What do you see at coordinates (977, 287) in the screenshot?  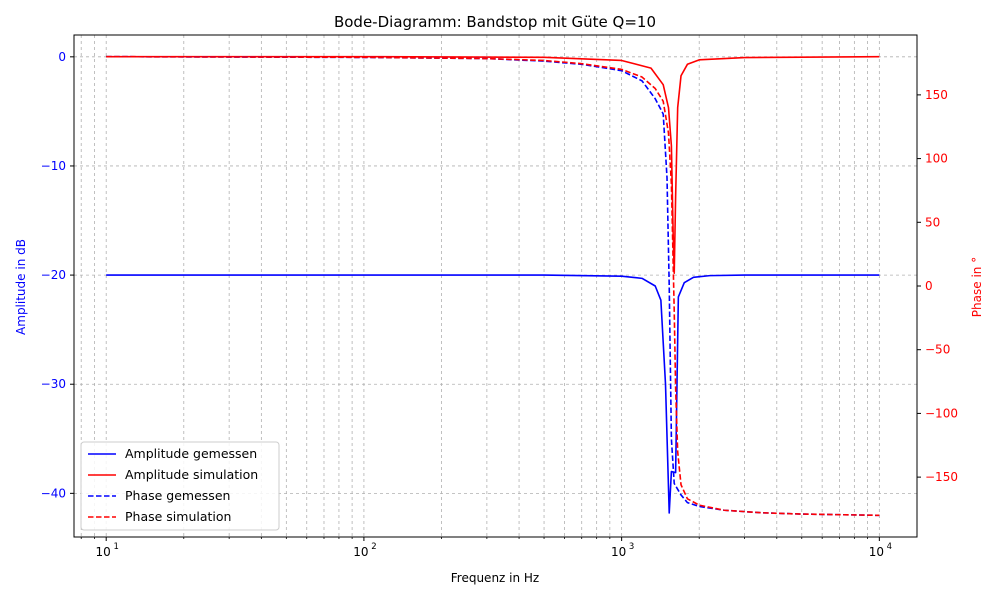 I see `right-y-axis-label: Phase in °` at bounding box center [977, 287].